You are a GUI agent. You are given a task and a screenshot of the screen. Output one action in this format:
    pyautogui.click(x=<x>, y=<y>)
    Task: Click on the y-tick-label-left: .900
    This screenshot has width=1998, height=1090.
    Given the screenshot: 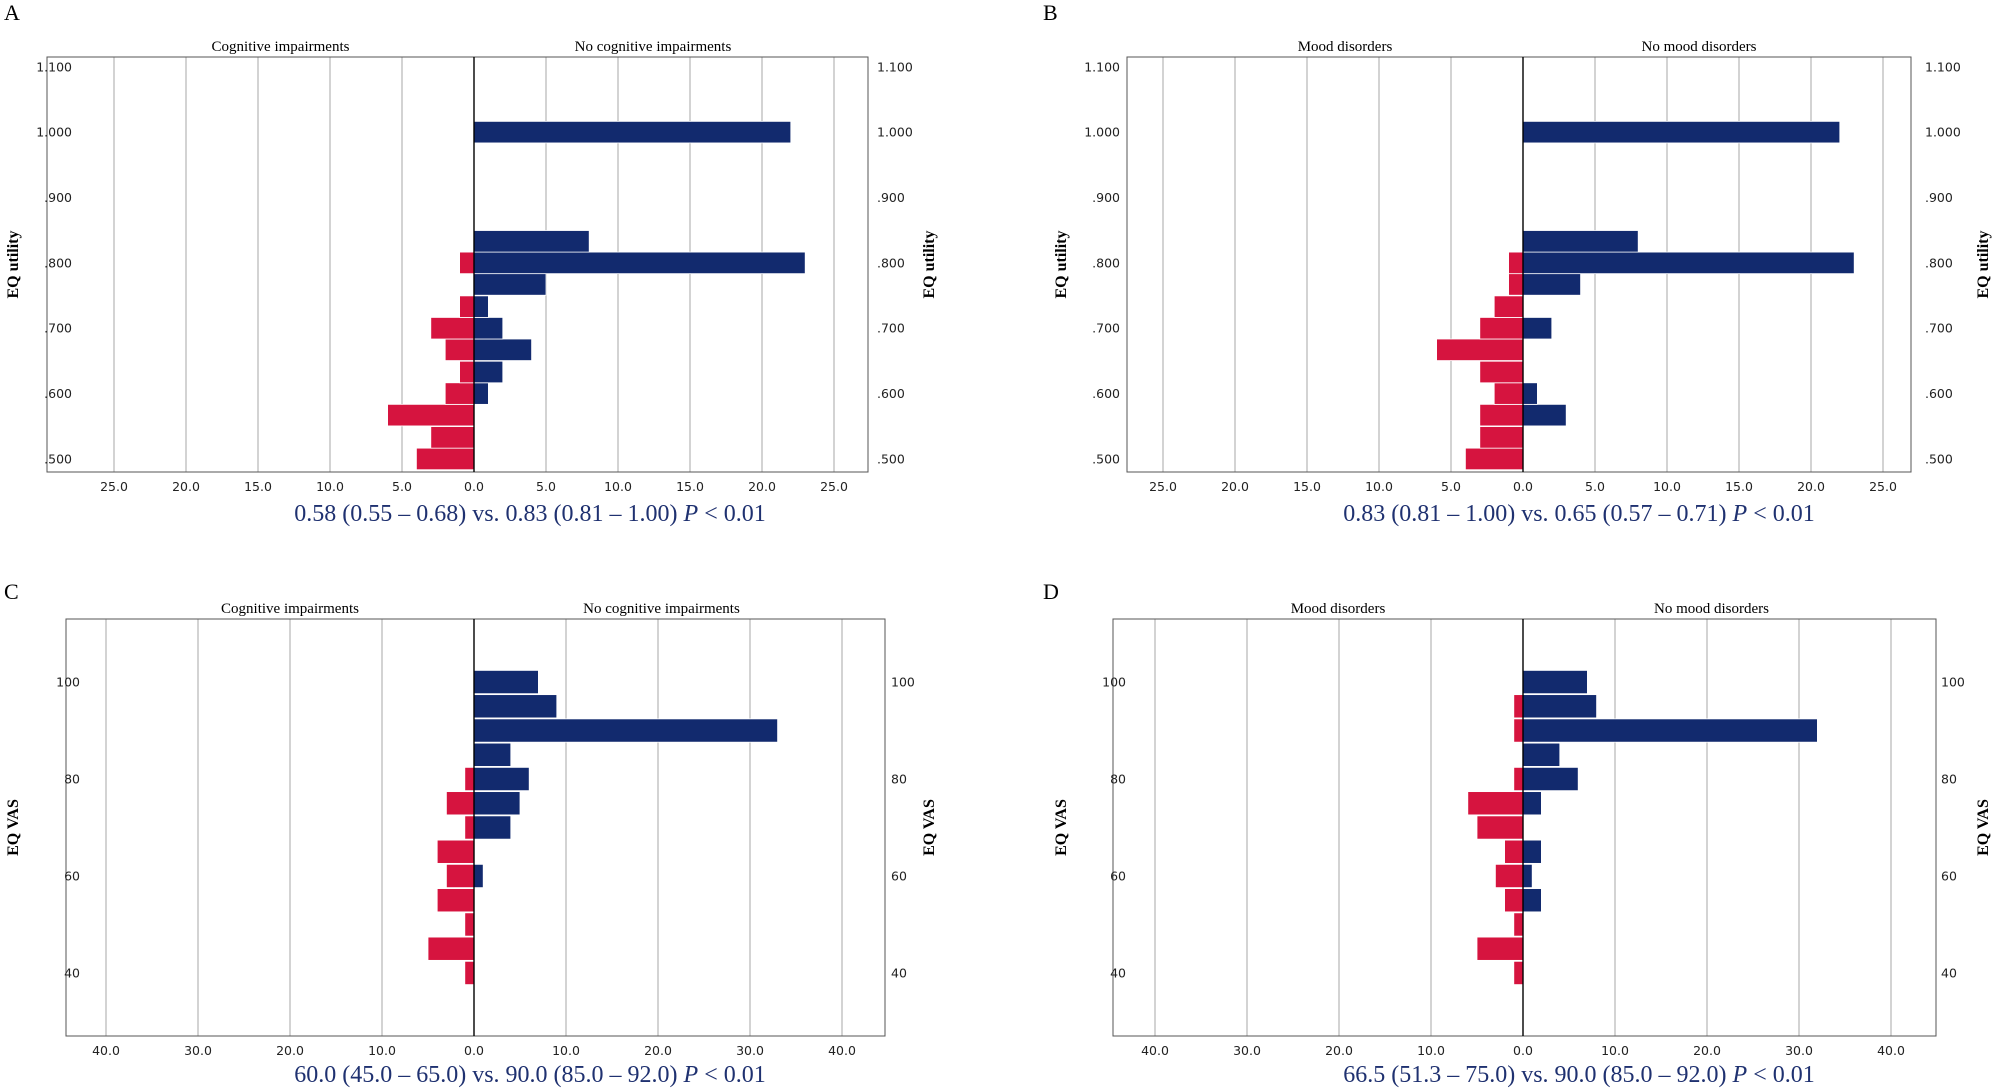 What is the action you would take?
    pyautogui.click(x=58, y=197)
    